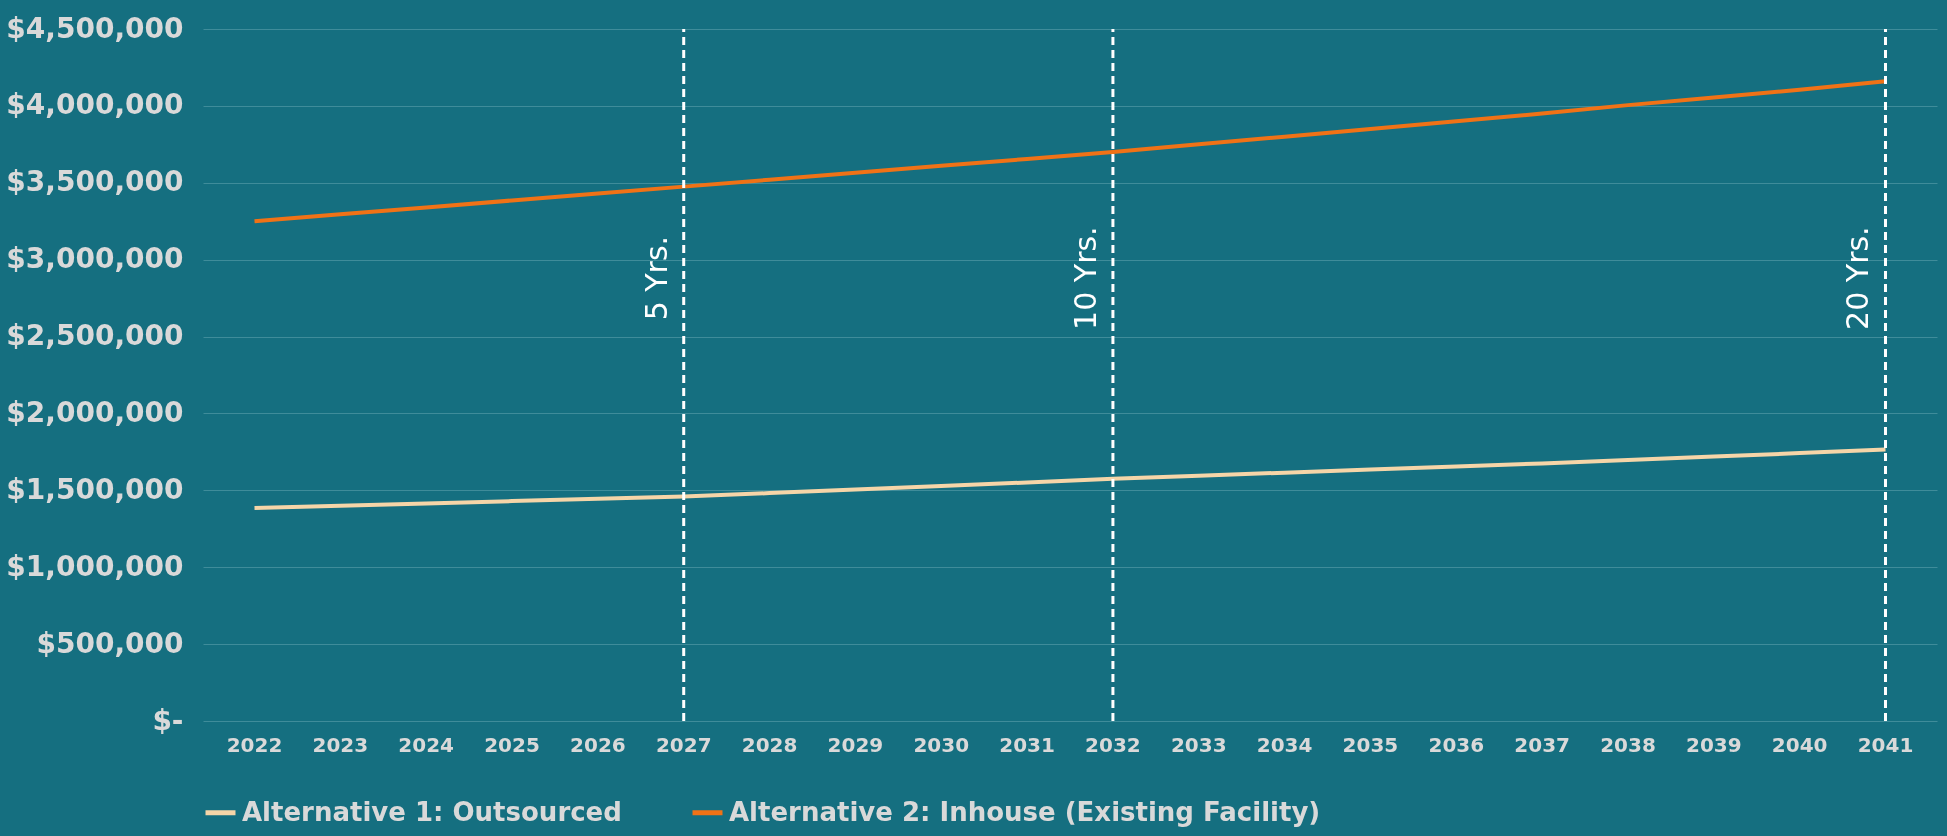 Image resolution: width=1947 pixels, height=836 pixels. What do you see at coordinates (1628, 744) in the screenshot?
I see `x-tick-label: 2038` at bounding box center [1628, 744].